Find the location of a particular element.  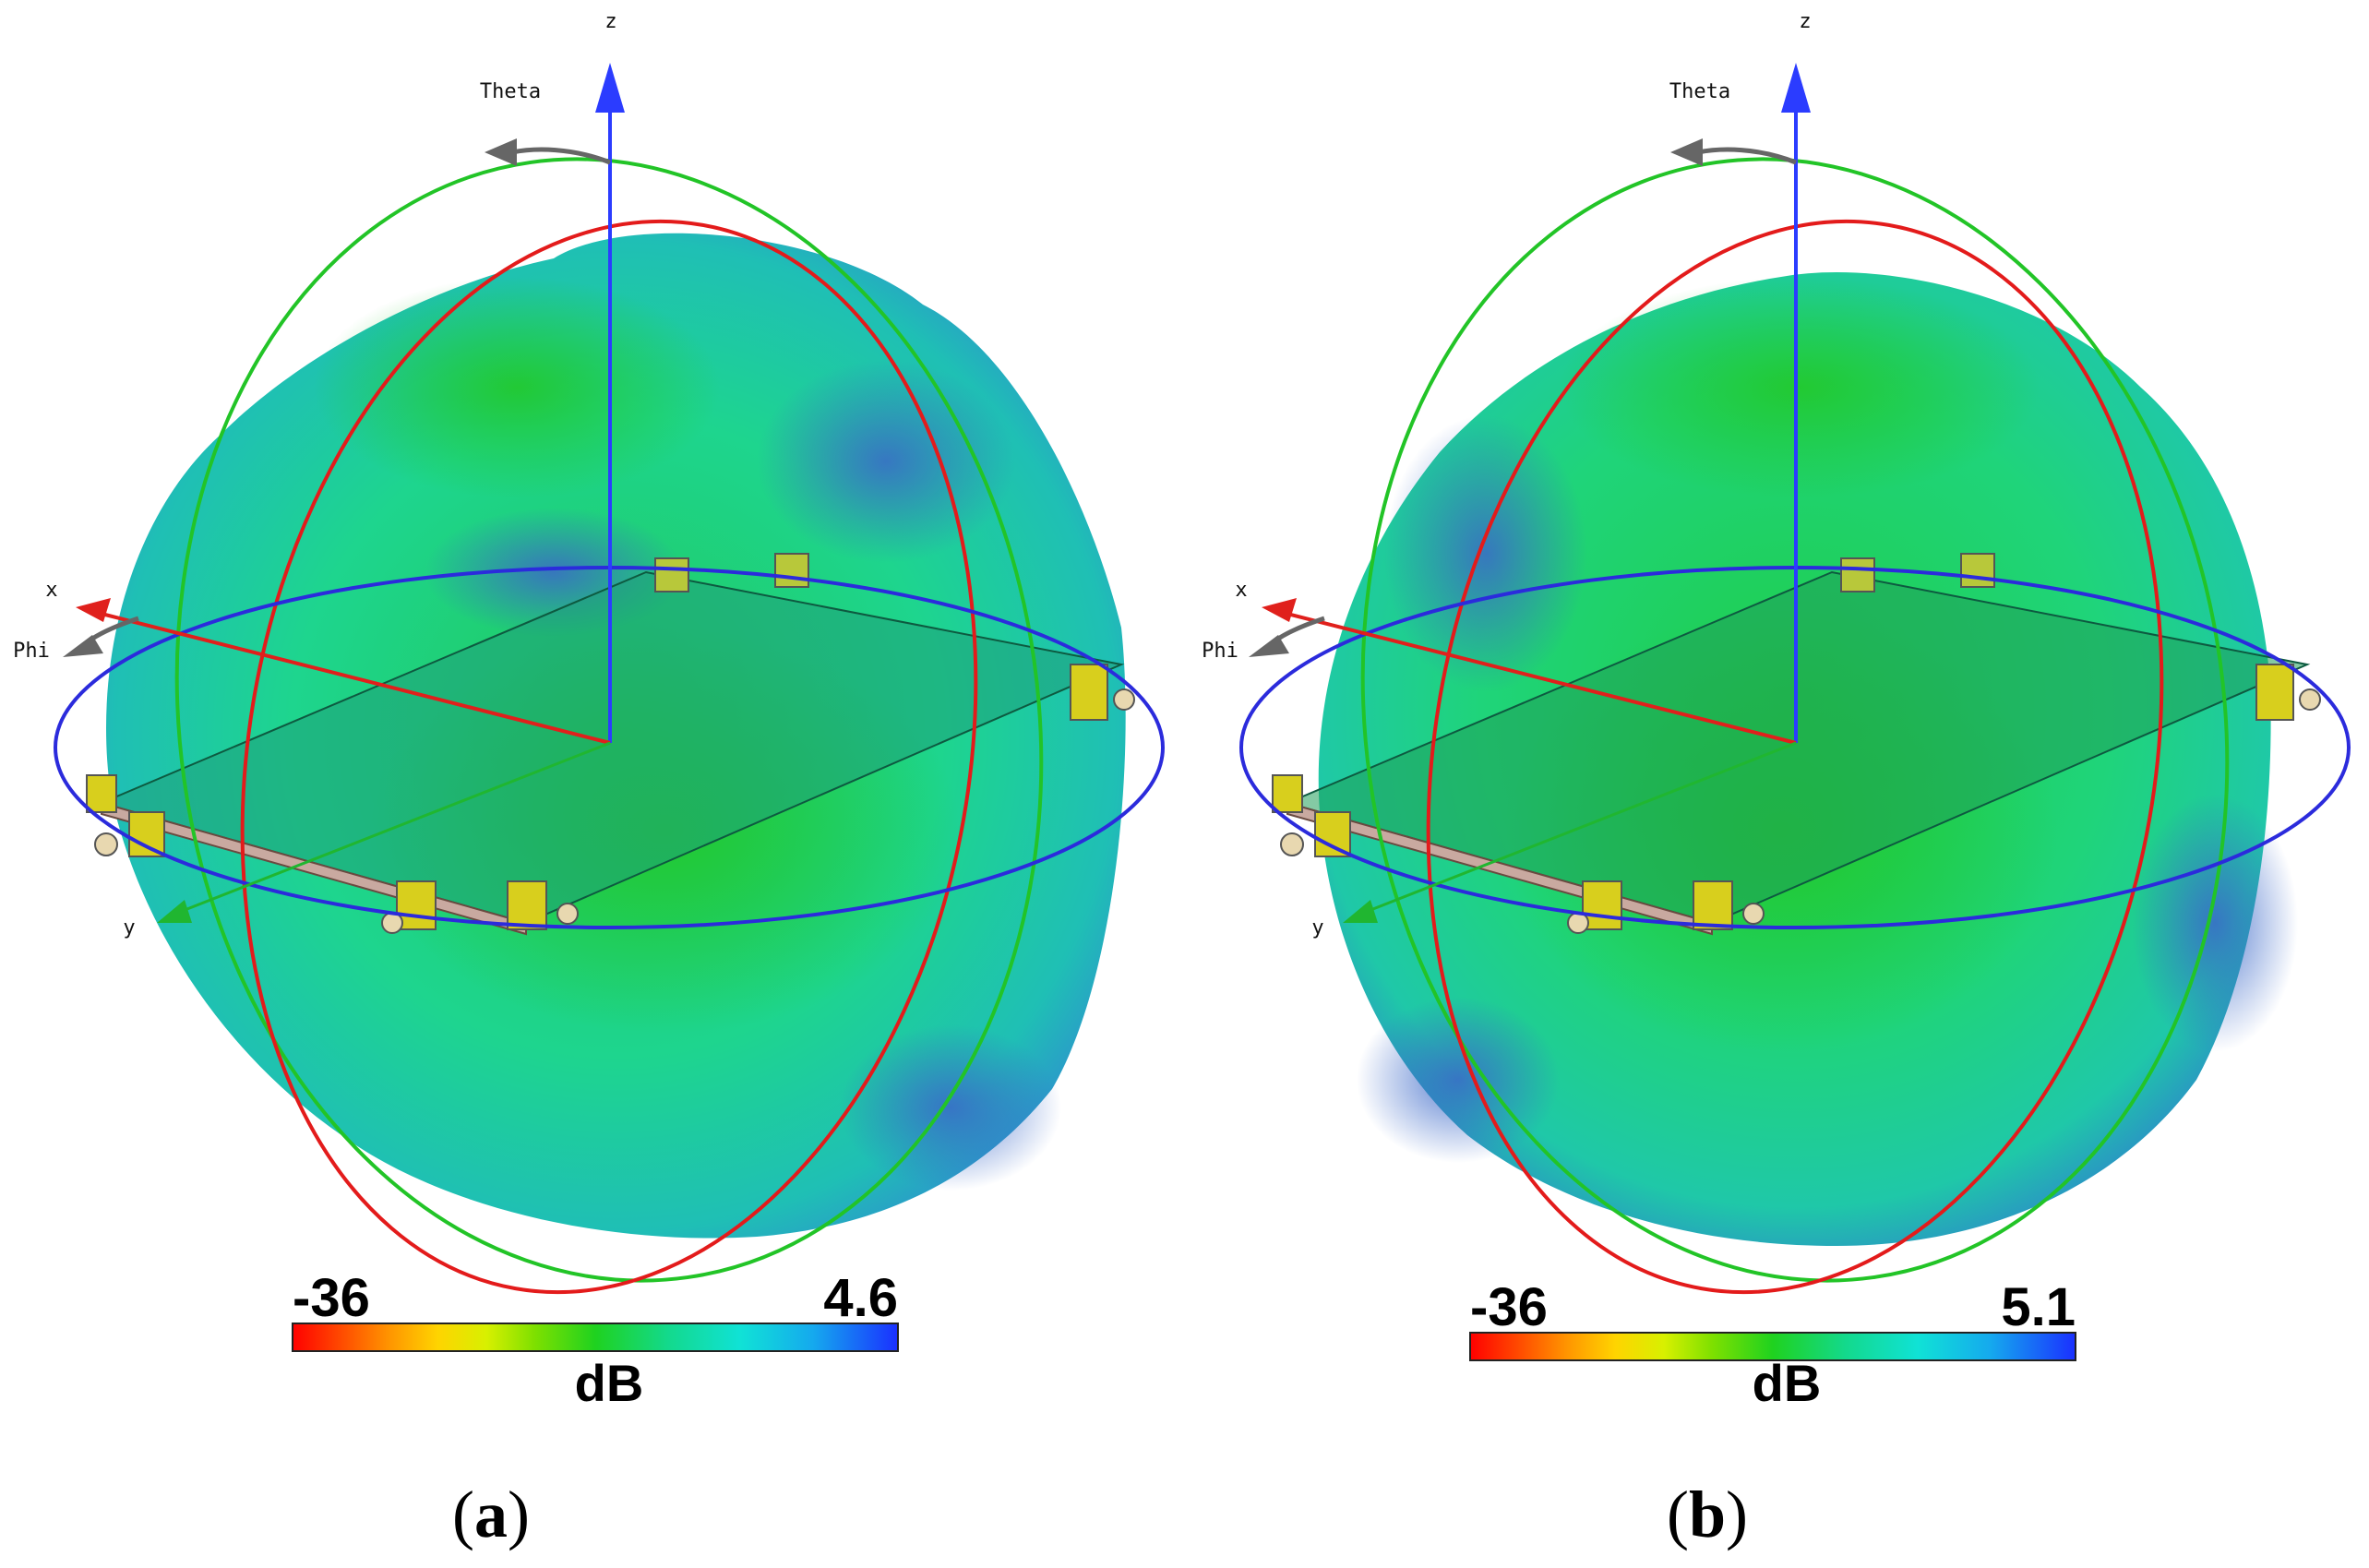

theta-arrow-b is located at coordinates (1686, 152).